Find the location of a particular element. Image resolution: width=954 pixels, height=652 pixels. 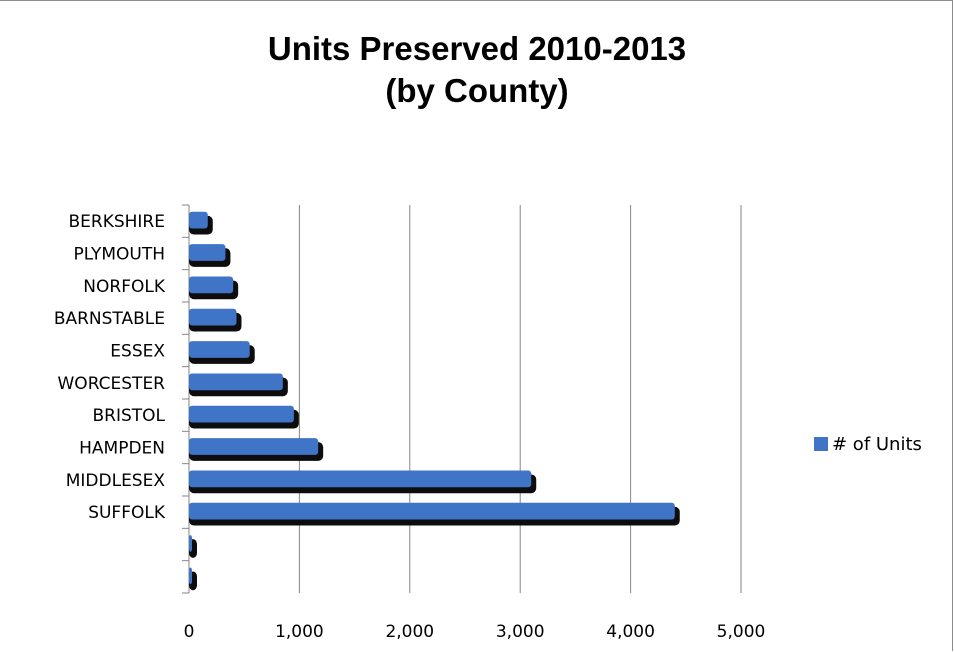

legend: # of Units is located at coordinates (868, 444).